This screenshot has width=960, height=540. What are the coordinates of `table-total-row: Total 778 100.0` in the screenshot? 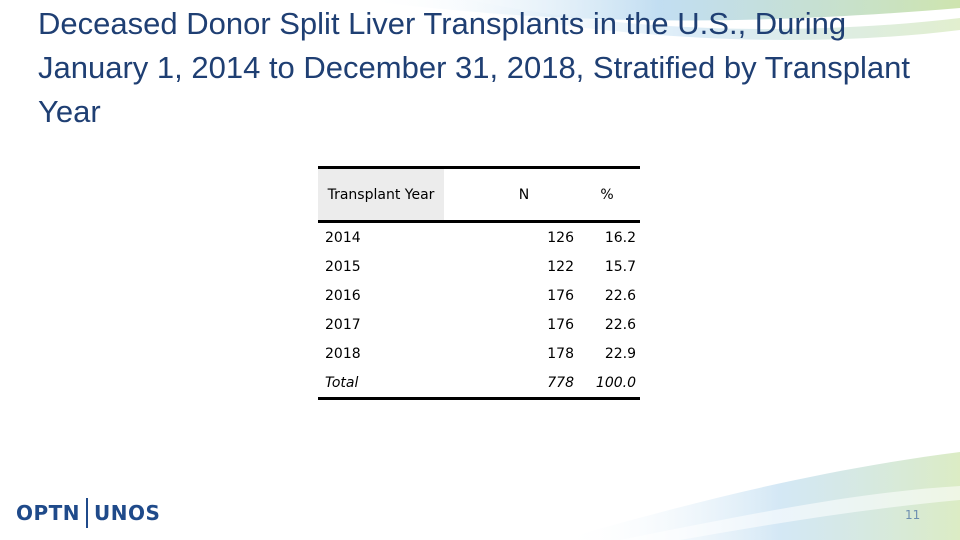 It's located at (479, 383).